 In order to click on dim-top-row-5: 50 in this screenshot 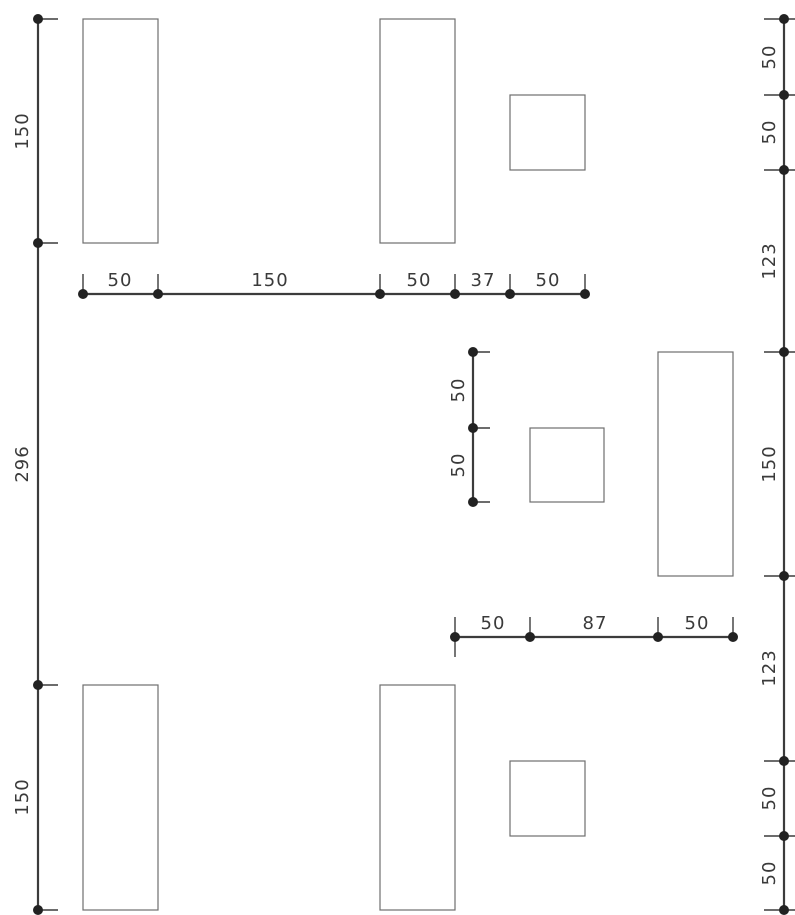, I will do `click(548, 280)`.